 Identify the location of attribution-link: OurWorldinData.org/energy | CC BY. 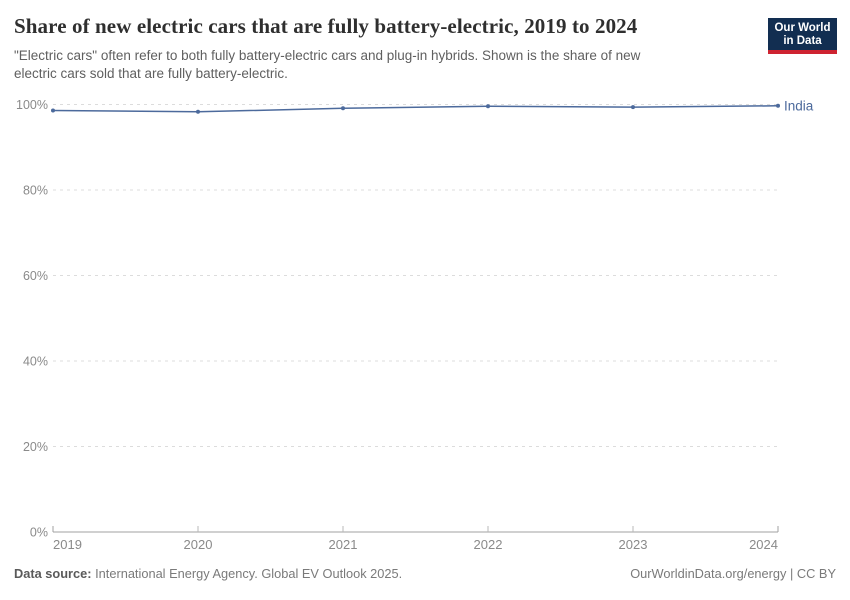
(733, 573).